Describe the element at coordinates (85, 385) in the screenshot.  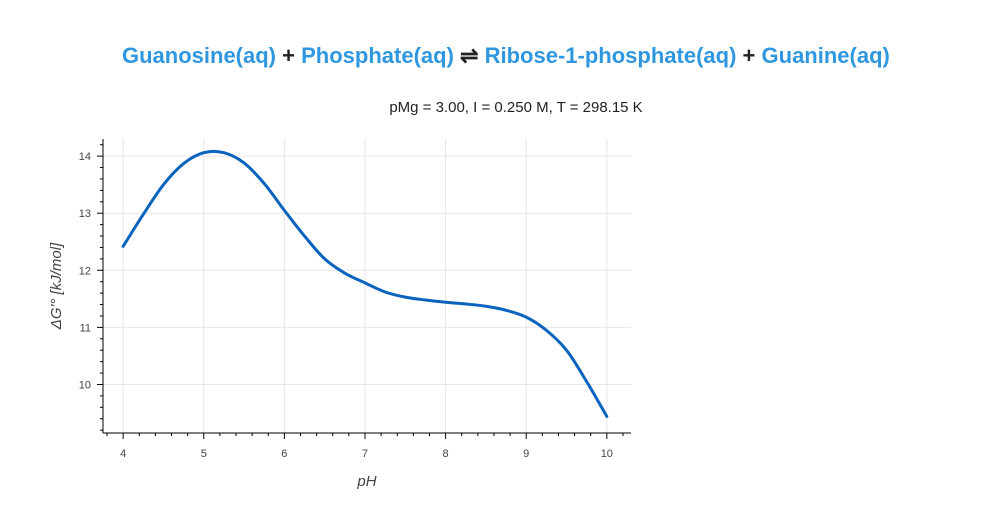
I see `y-tick-label: 10` at that location.